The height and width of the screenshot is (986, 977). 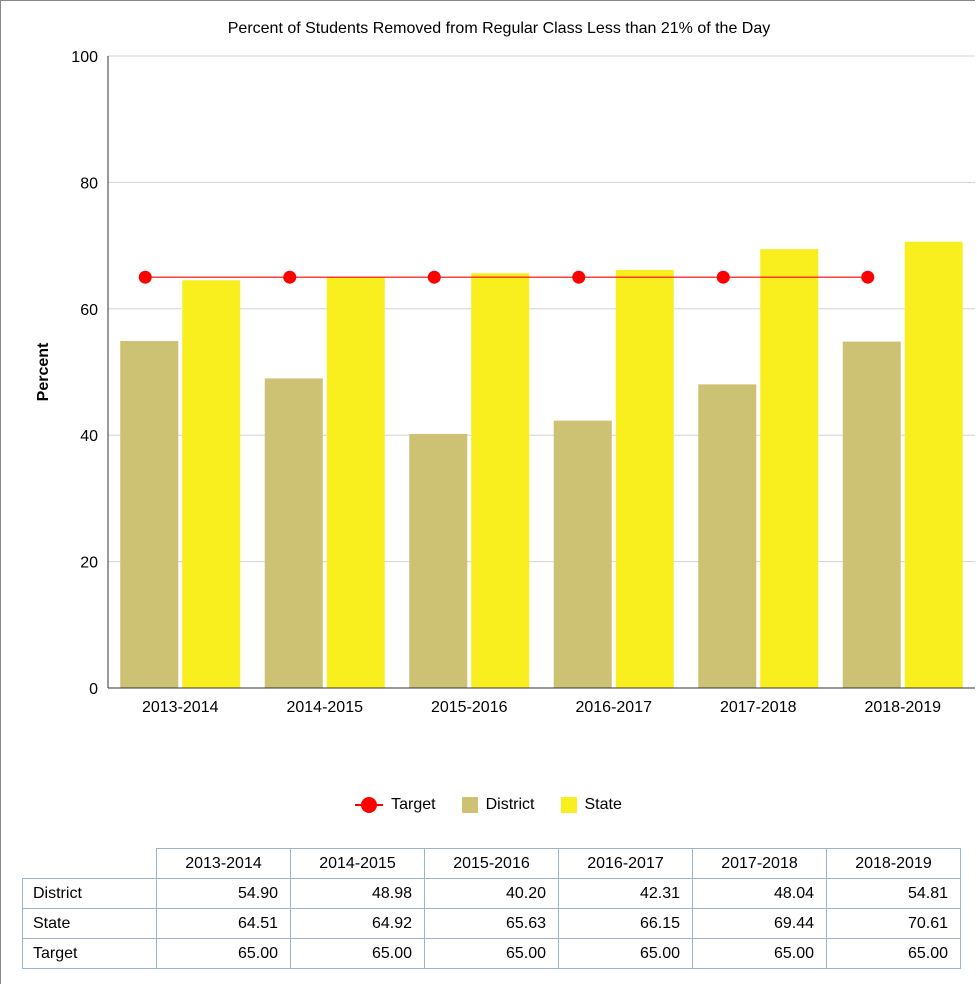 I want to click on table-cell: 70.61, so click(x=893, y=923).